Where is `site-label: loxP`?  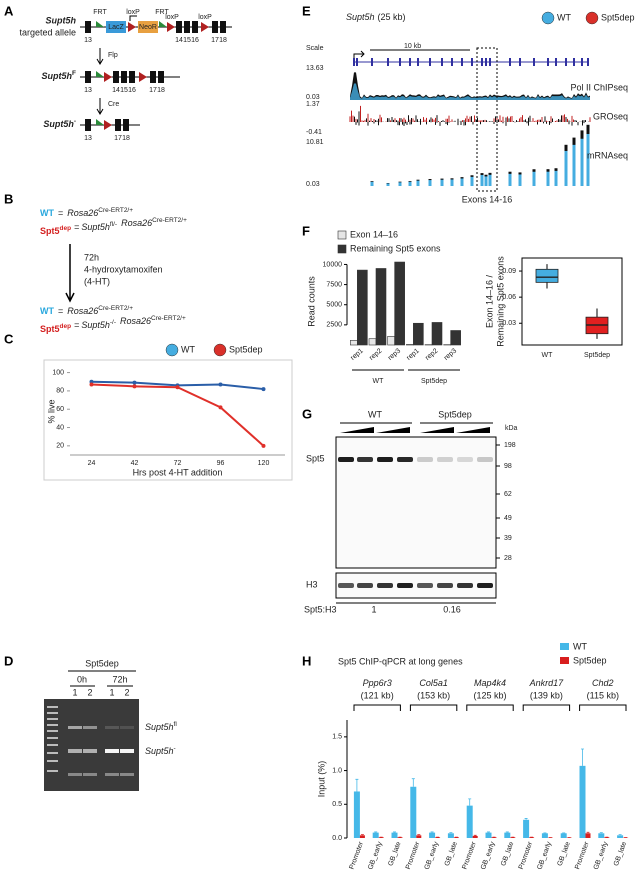
site-label: loxP is located at coordinates (205, 17).